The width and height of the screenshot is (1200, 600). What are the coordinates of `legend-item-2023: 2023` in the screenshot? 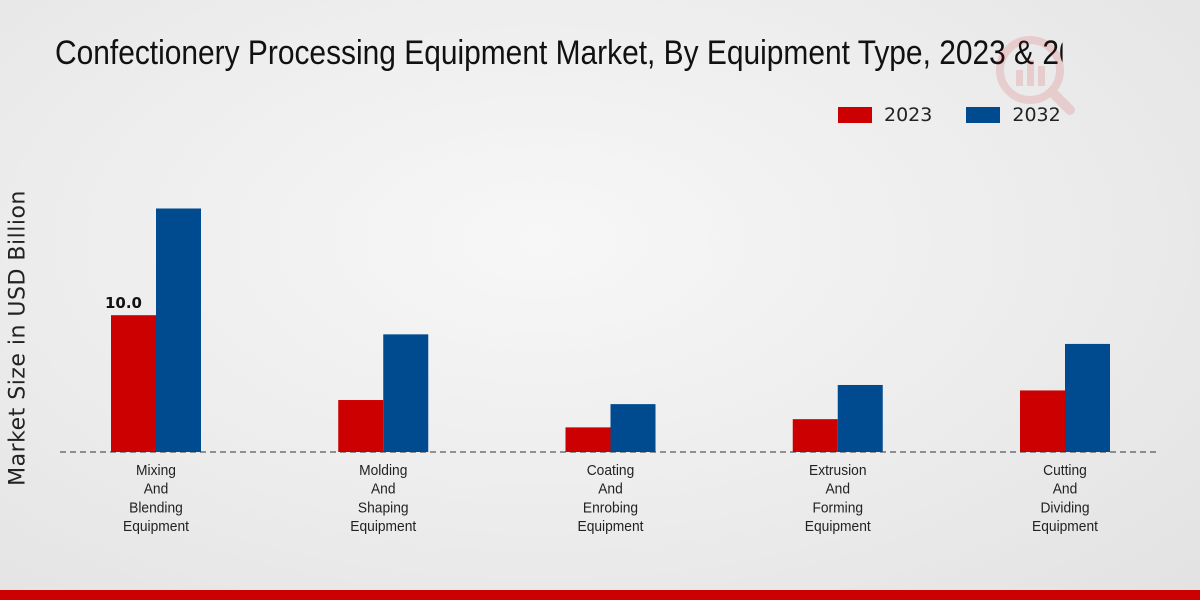 It's located at (885, 115).